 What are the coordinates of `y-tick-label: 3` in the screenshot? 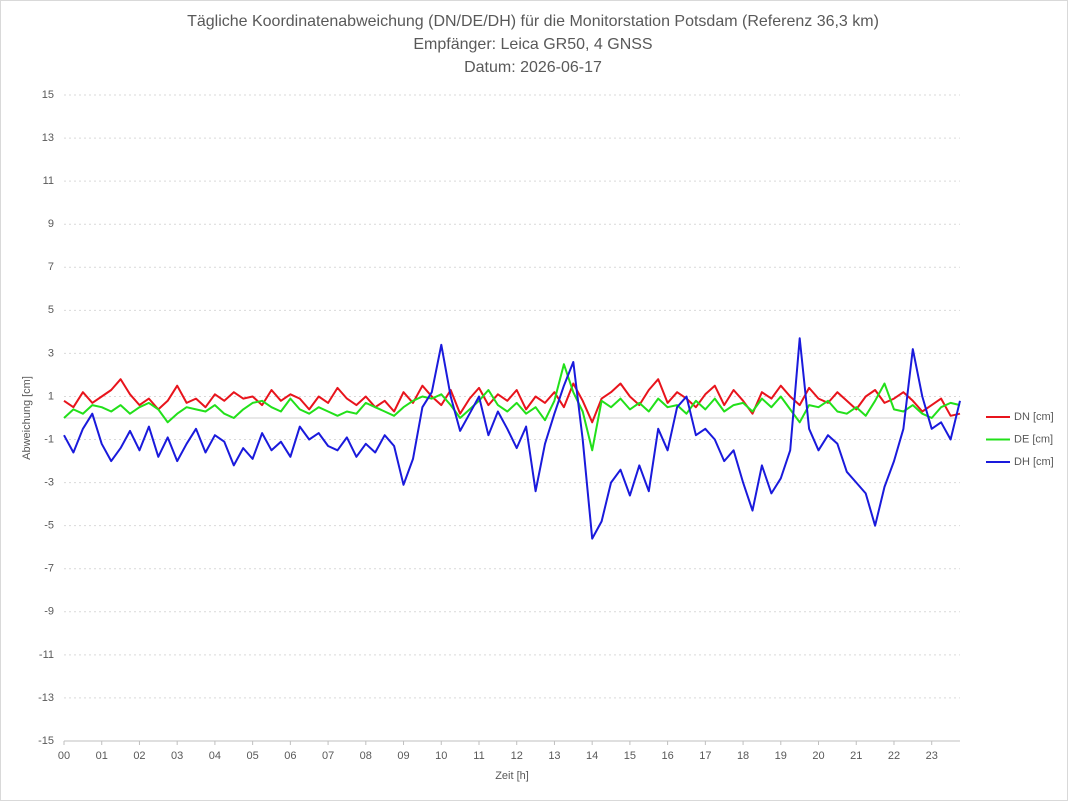 It's located at (51, 353).